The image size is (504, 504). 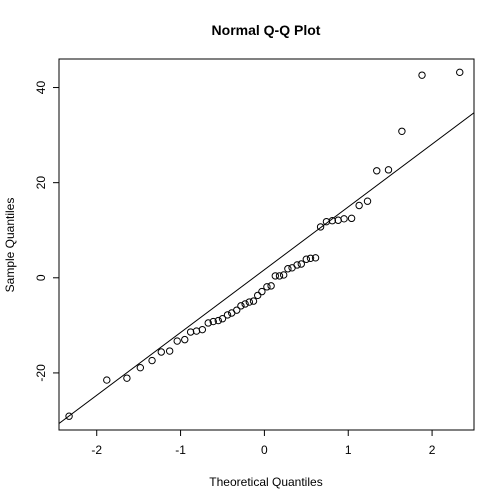 I want to click on x-tick-label: 1, so click(x=348, y=450).